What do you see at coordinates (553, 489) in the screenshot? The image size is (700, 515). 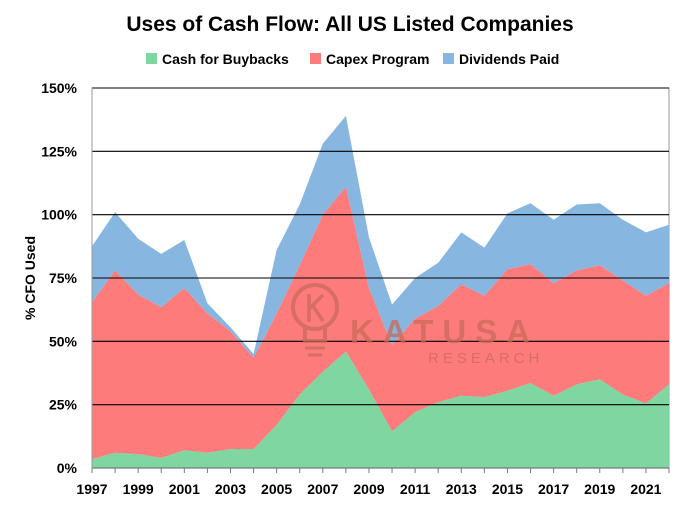 I see `x-tick-label: 2017` at bounding box center [553, 489].